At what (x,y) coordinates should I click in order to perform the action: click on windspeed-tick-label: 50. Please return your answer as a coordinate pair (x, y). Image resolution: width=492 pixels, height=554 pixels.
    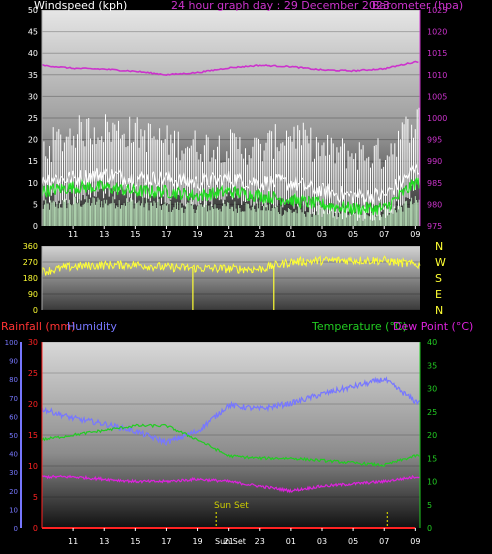
    Looking at the image, I should click on (33, 10).